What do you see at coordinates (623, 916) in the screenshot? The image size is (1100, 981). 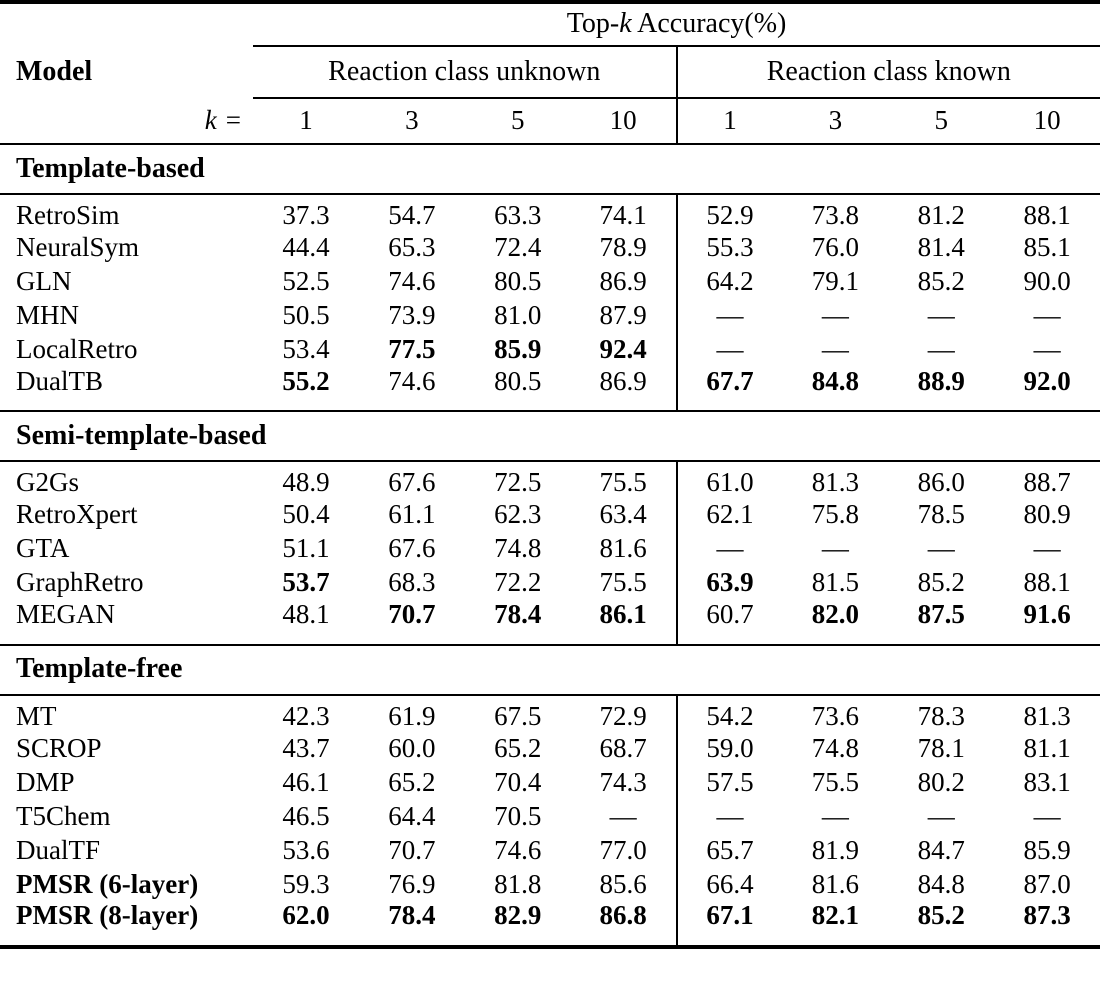 I see `value-cell: 86.8` at bounding box center [623, 916].